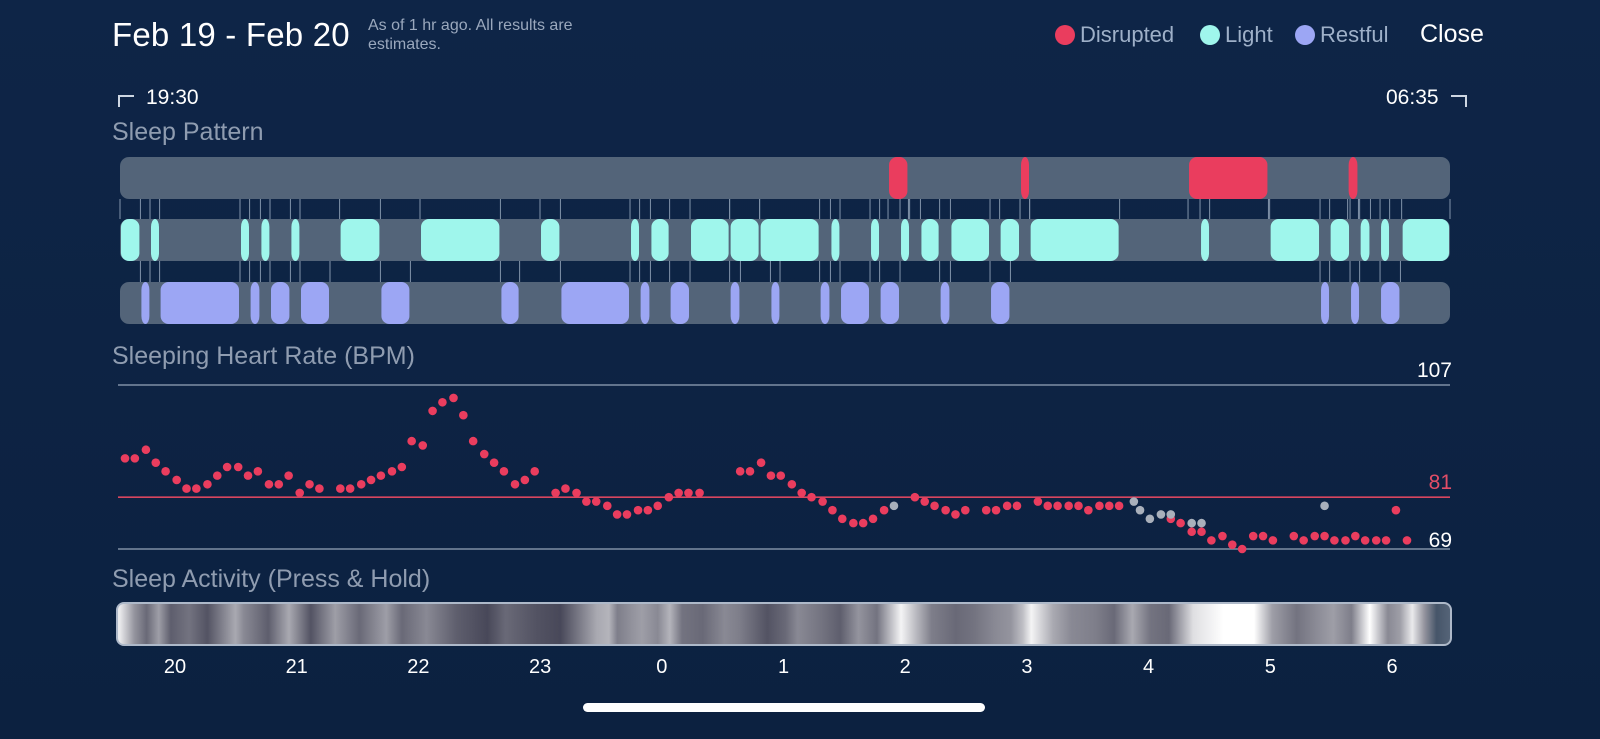 This screenshot has height=739, width=1600. Describe the element at coordinates (188, 132) in the screenshot. I see `sleep-pattern-title: Sleep Pattern` at that location.